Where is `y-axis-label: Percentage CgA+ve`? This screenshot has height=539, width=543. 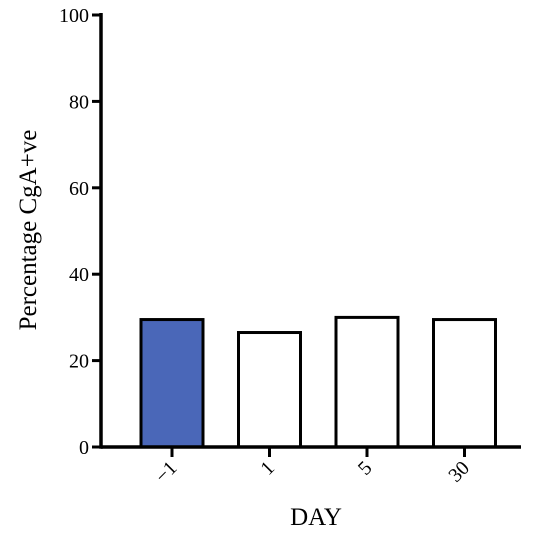 y-axis-label: Percentage CgA+ve is located at coordinates (28, 230).